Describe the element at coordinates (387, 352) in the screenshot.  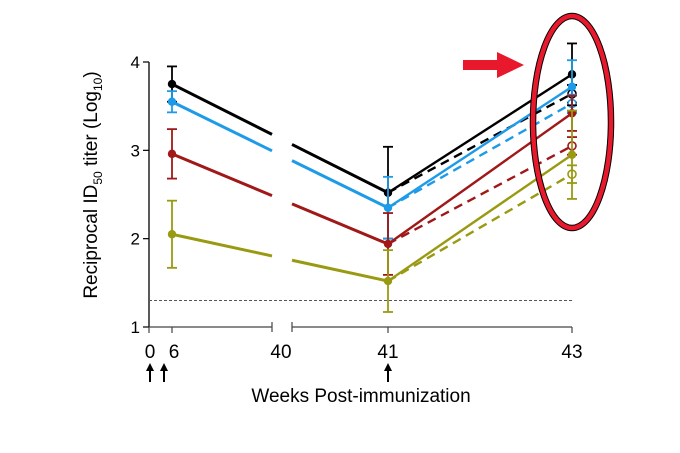
I see `x-tick-label: 41` at that location.